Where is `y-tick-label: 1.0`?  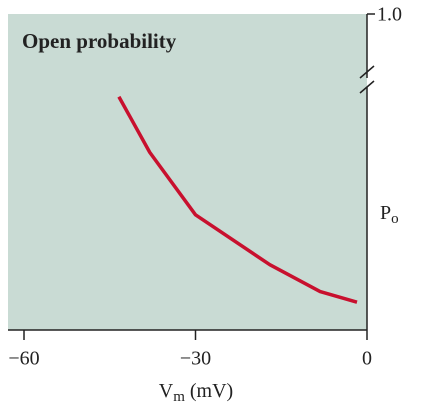 y-tick-label: 1.0 is located at coordinates (389, 15).